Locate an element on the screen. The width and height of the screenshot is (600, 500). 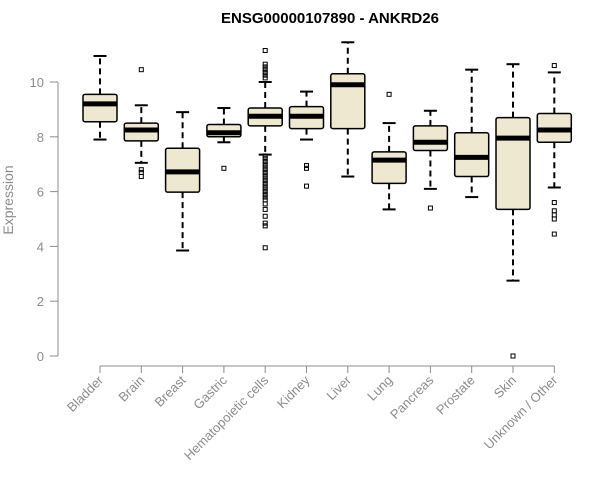
y-tick-label: 4 is located at coordinates (40, 246).